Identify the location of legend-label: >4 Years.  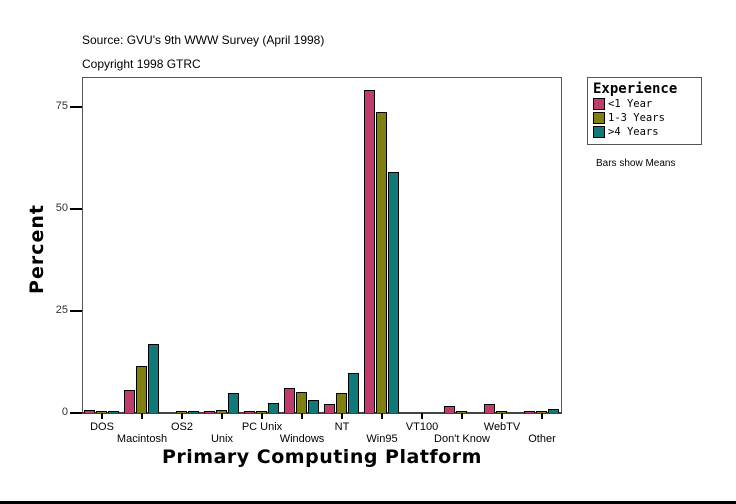
(633, 132).